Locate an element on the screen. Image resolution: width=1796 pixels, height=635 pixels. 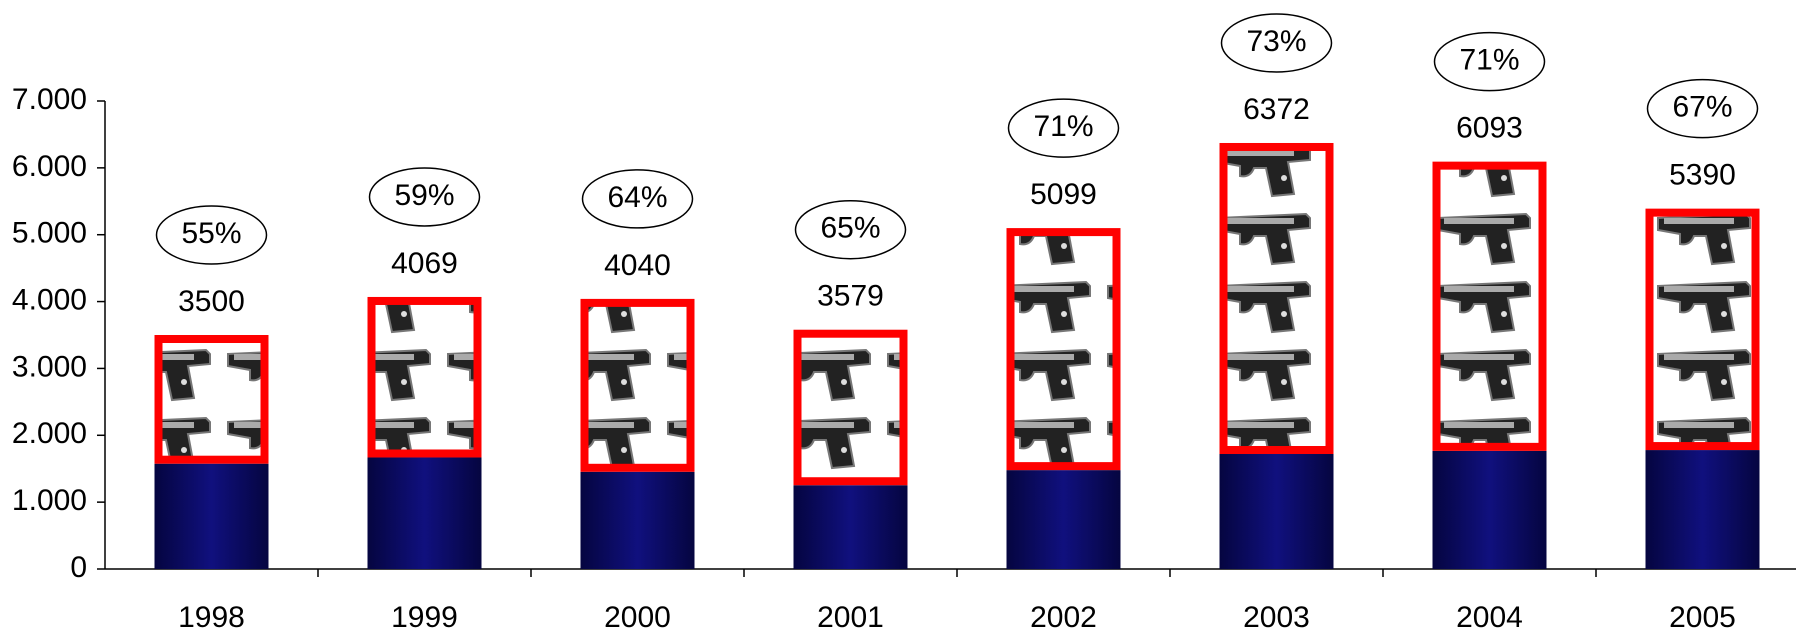
total-label: 6372 is located at coordinates (1276, 109).